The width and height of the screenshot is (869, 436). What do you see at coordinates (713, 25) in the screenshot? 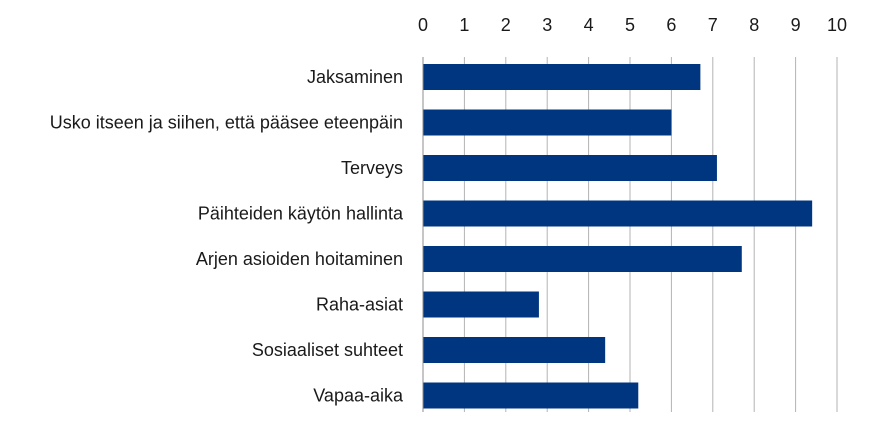
I see `x-tick-label-7: 7` at bounding box center [713, 25].